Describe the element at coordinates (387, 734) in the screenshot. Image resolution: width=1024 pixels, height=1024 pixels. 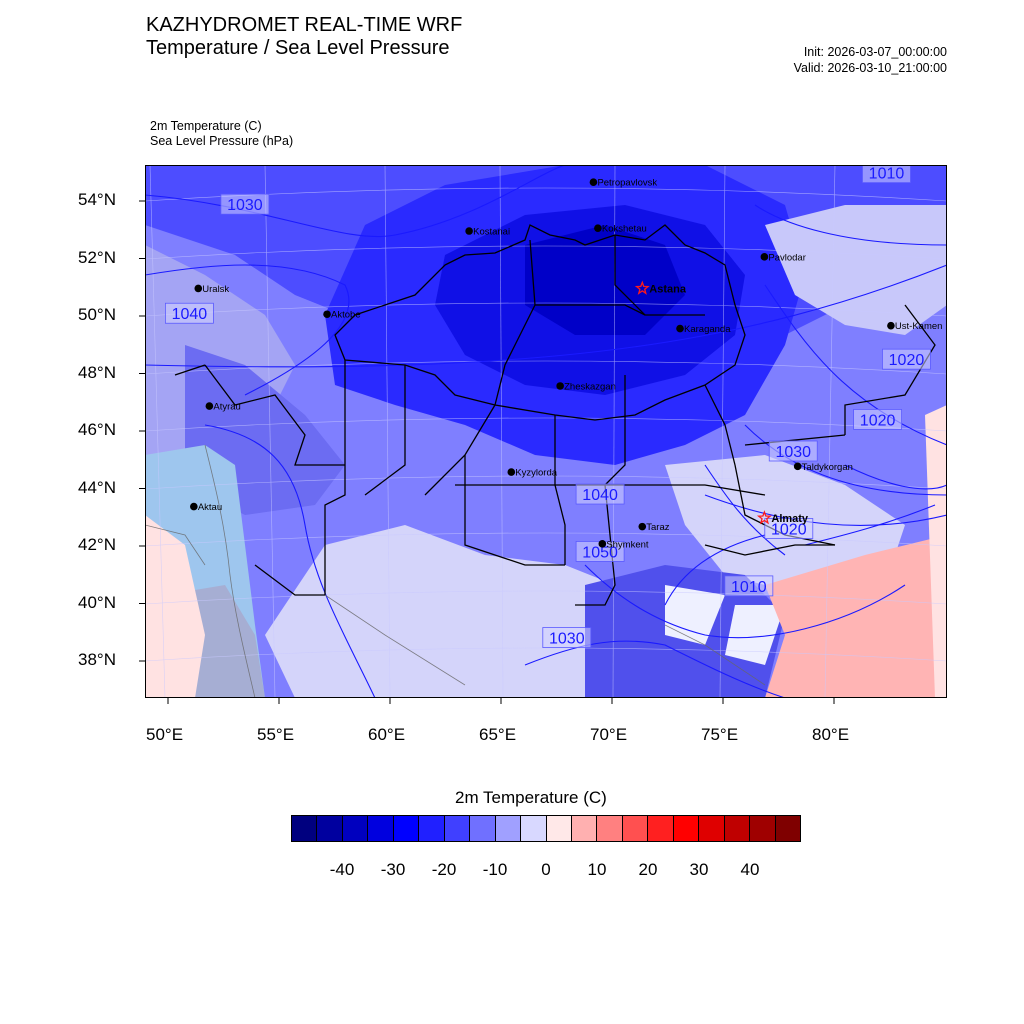
I see `longitude-label: 60°E` at that location.